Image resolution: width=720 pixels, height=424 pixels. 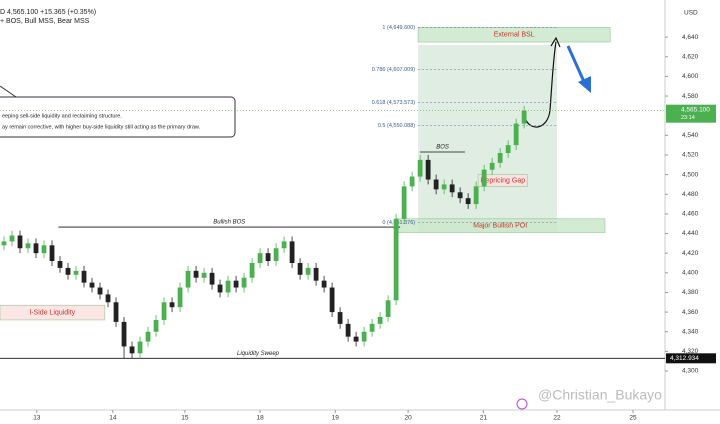 What do you see at coordinates (690, 351) in the screenshot?
I see `y-tick-label: 4,320` at bounding box center [690, 351].